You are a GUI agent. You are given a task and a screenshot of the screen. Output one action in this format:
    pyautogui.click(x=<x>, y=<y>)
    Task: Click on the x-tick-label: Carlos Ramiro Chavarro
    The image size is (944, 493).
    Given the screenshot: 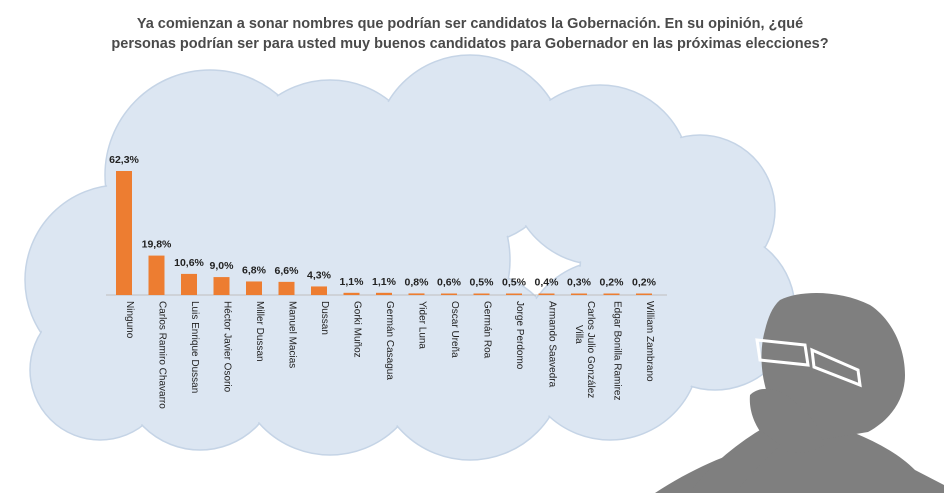 What is the action you would take?
    pyautogui.click(x=162, y=355)
    